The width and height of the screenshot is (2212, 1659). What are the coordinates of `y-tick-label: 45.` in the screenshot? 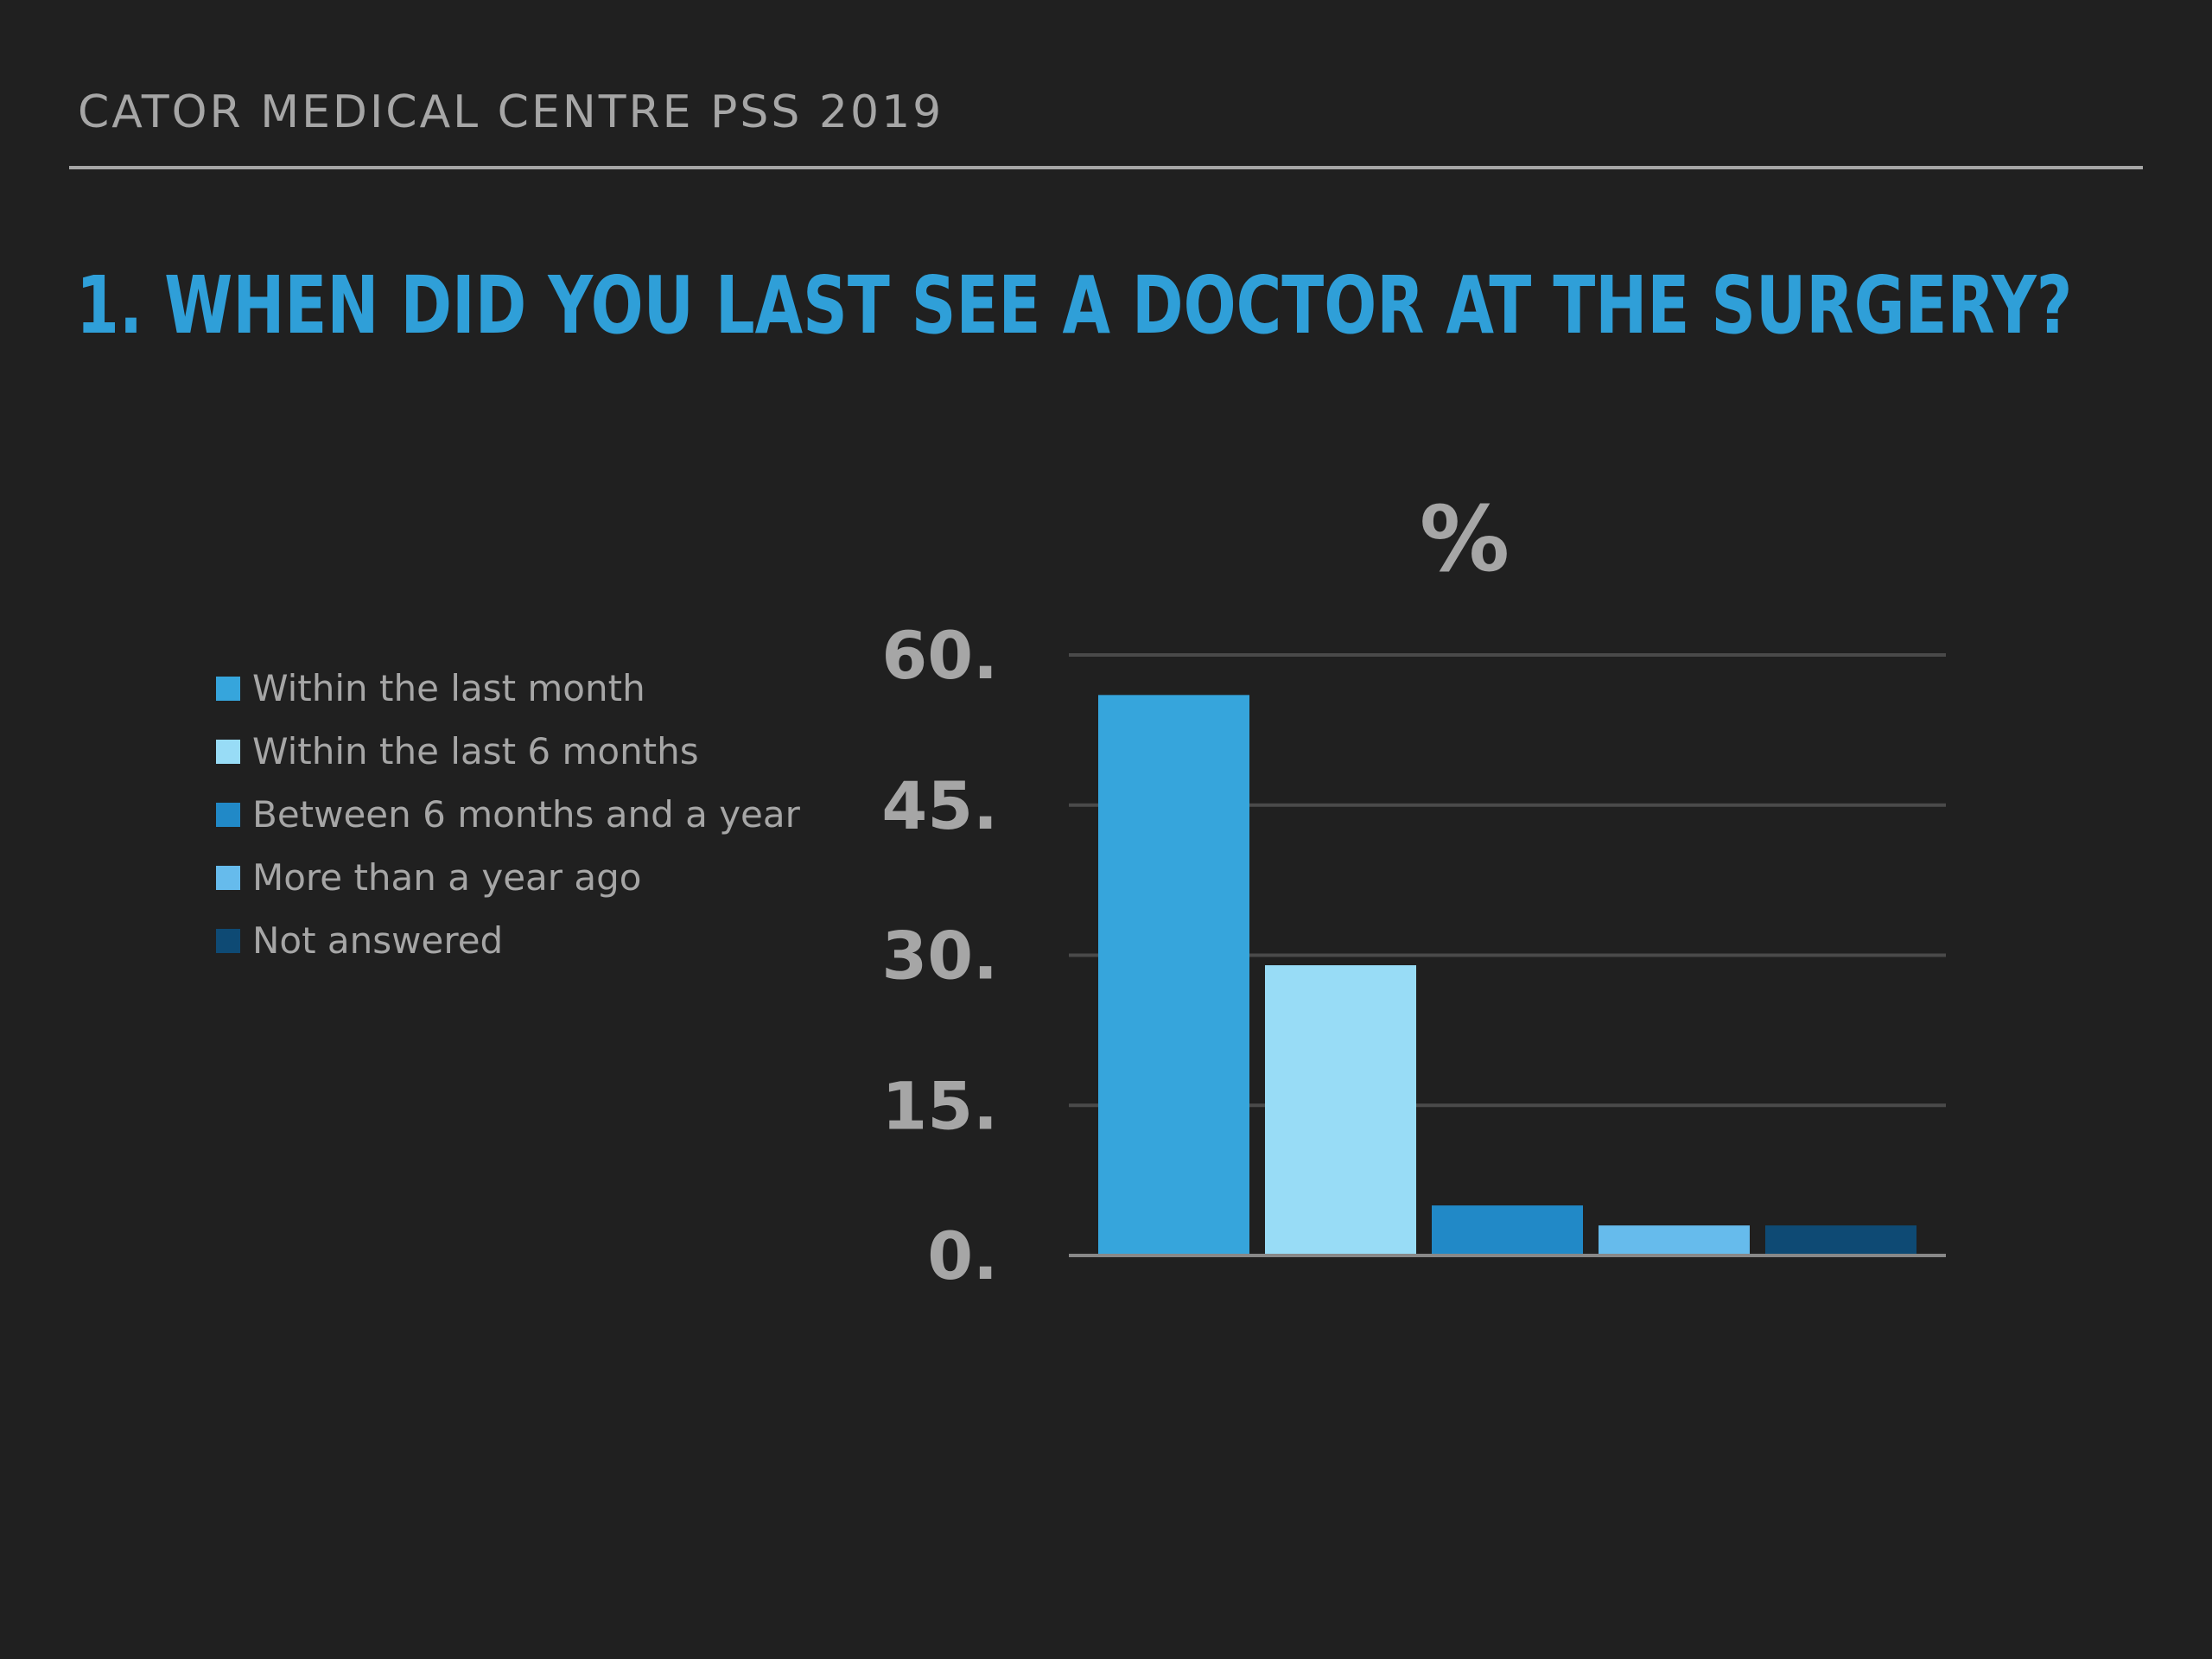 It's located at (940, 805).